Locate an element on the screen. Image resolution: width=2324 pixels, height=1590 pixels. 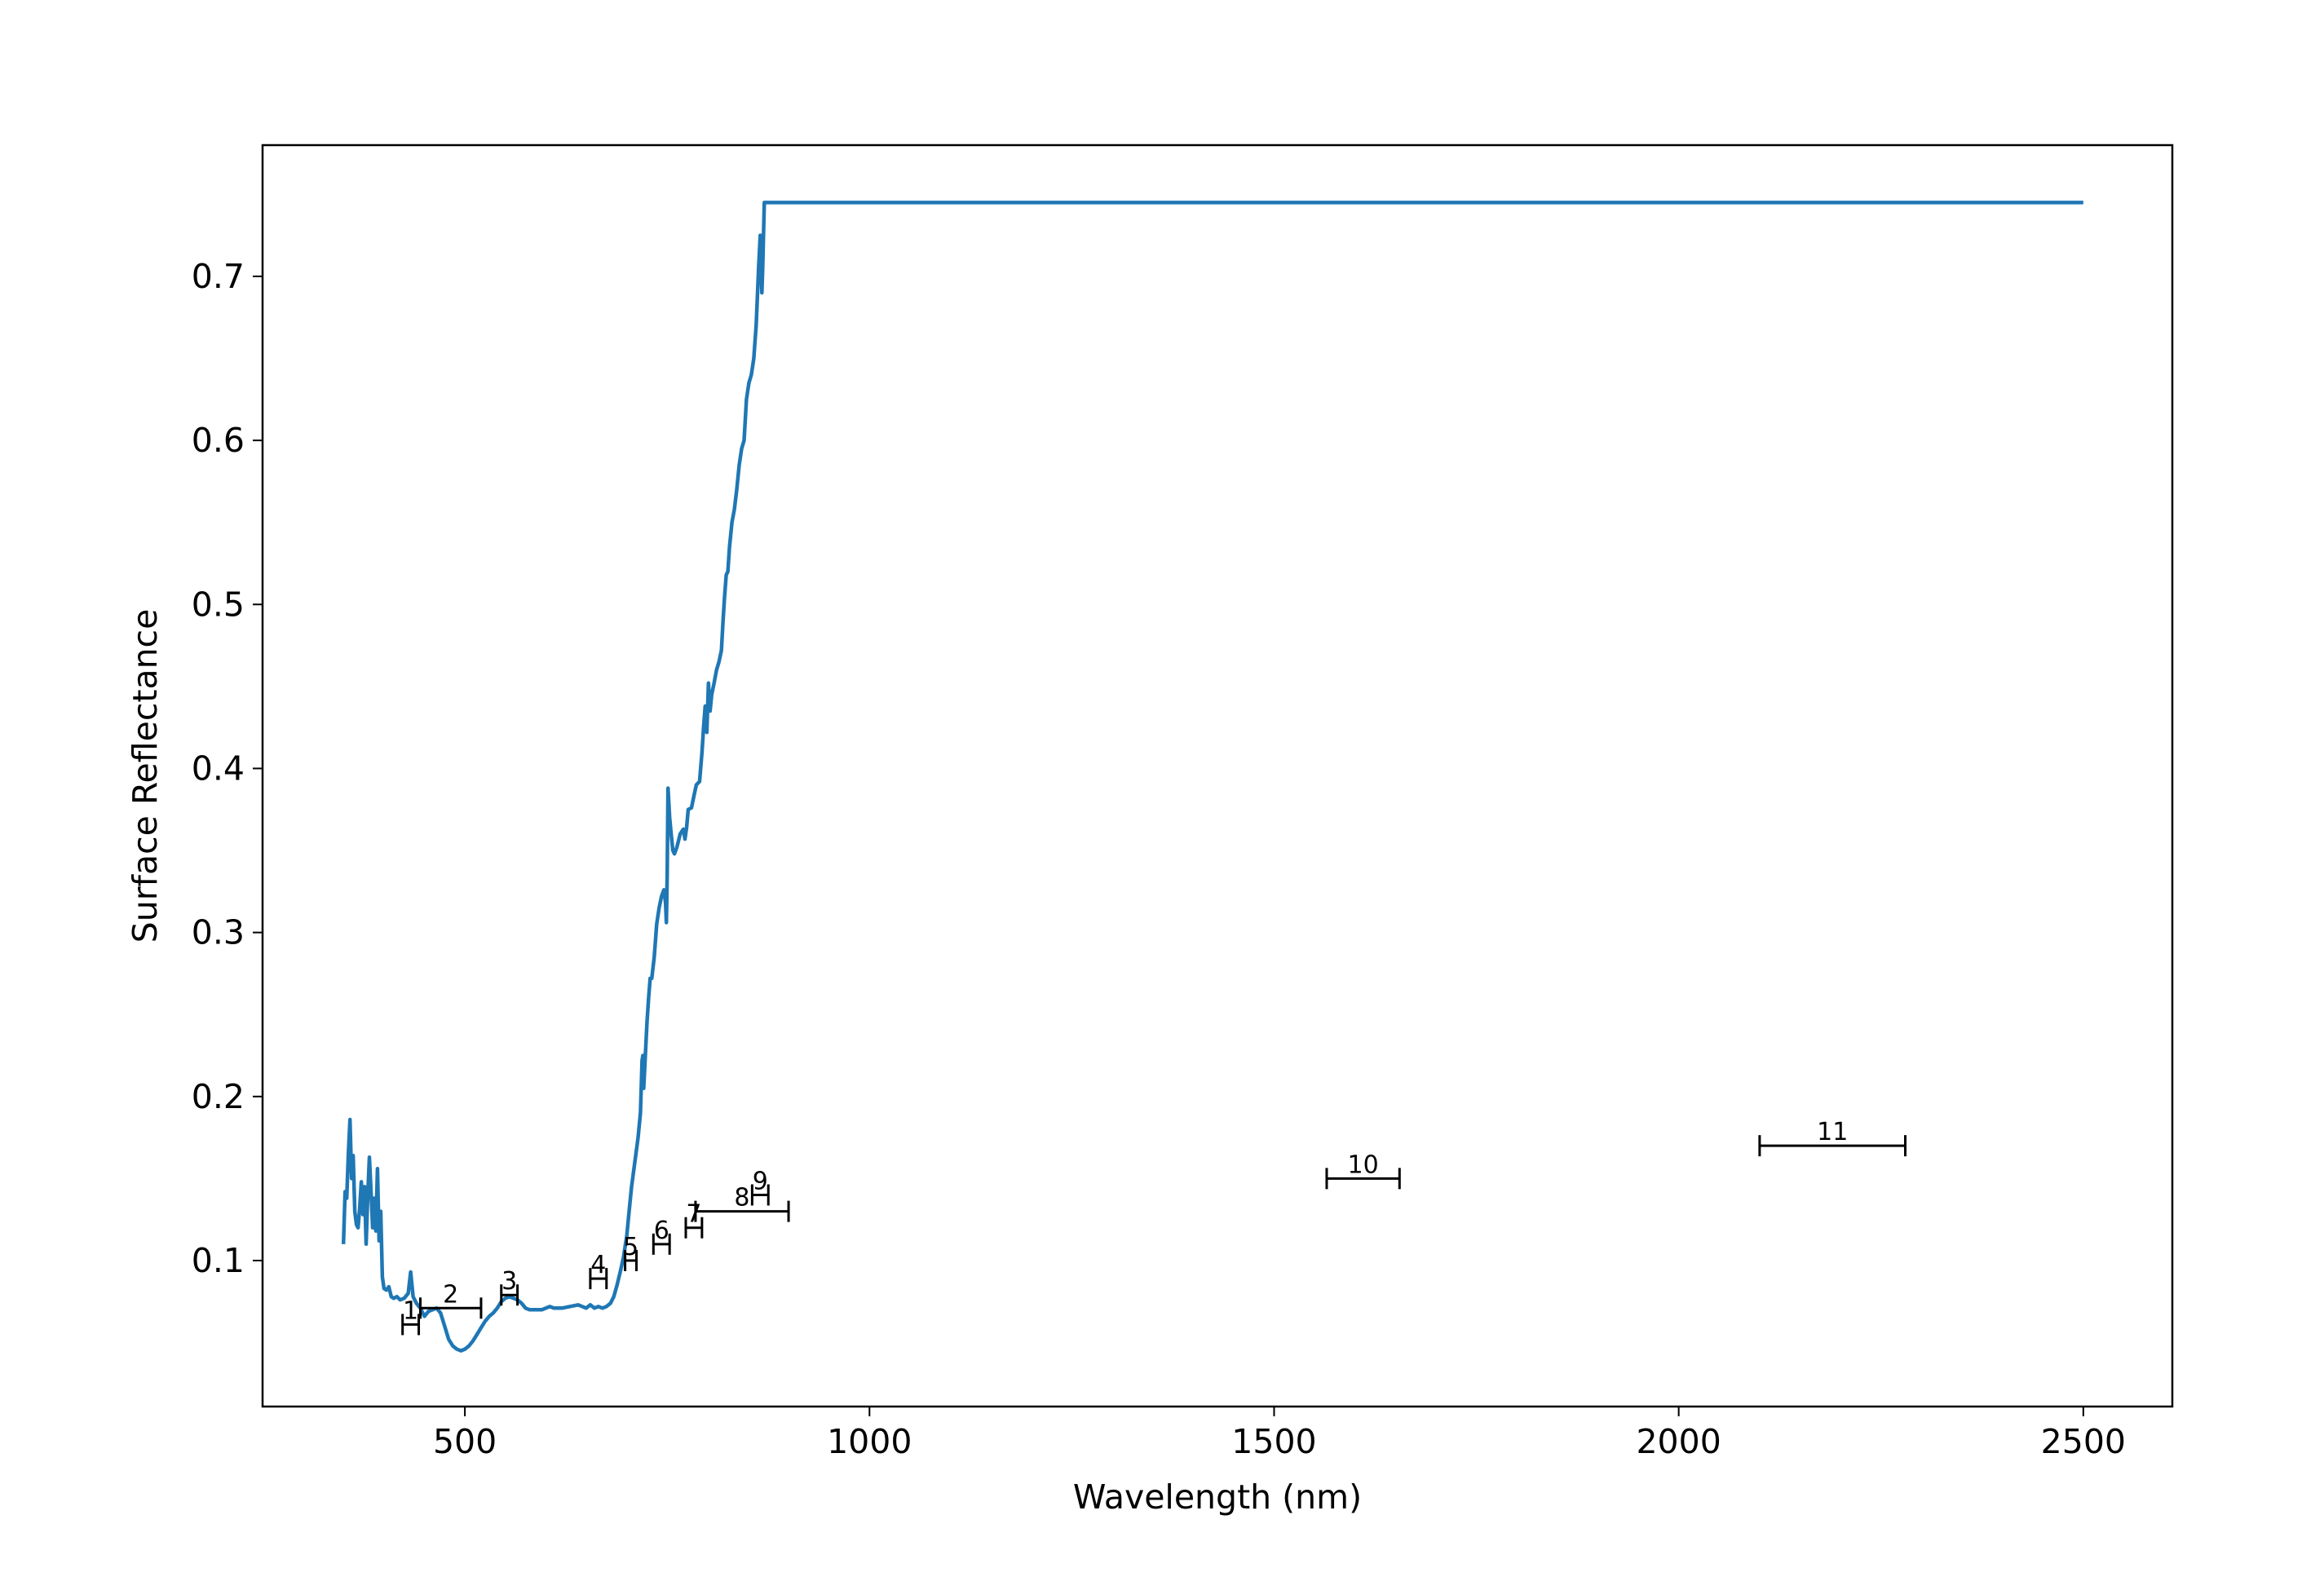
x-axis-ticks: 500 1000 1500 2000 2500 is located at coordinates (1279, 1434).